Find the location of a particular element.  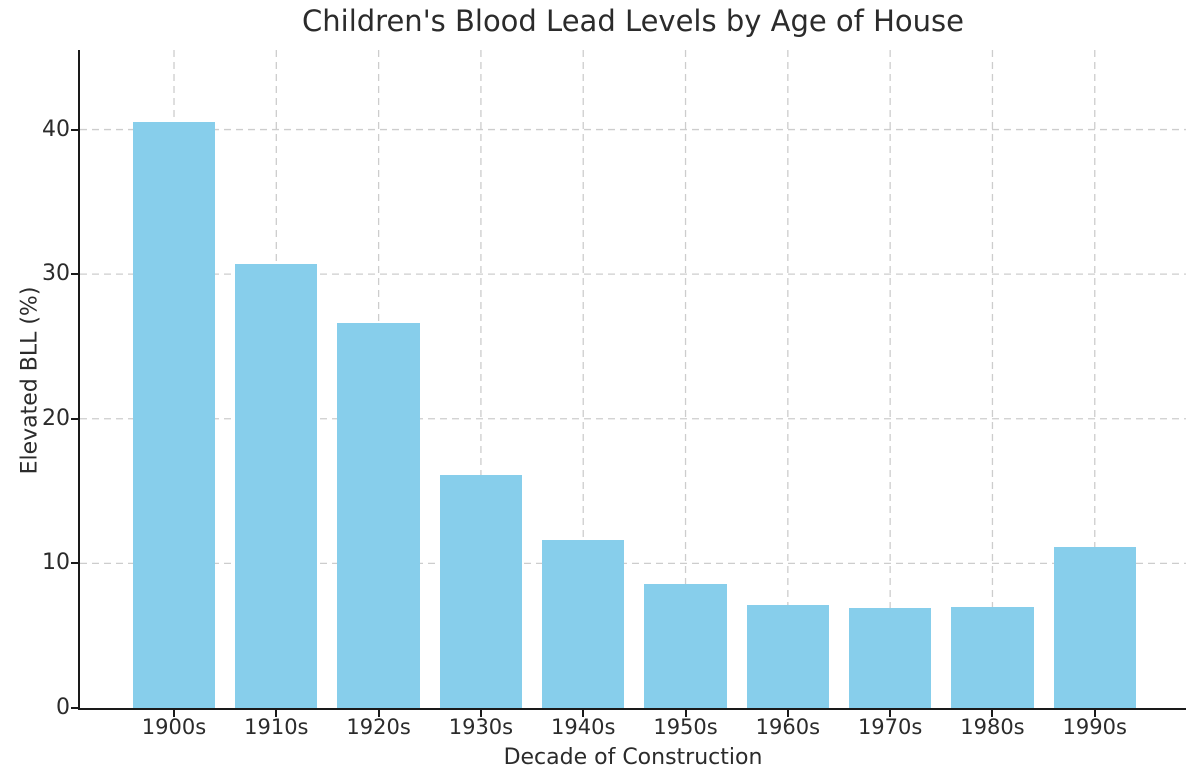

bar-1940s is located at coordinates (583, 624).